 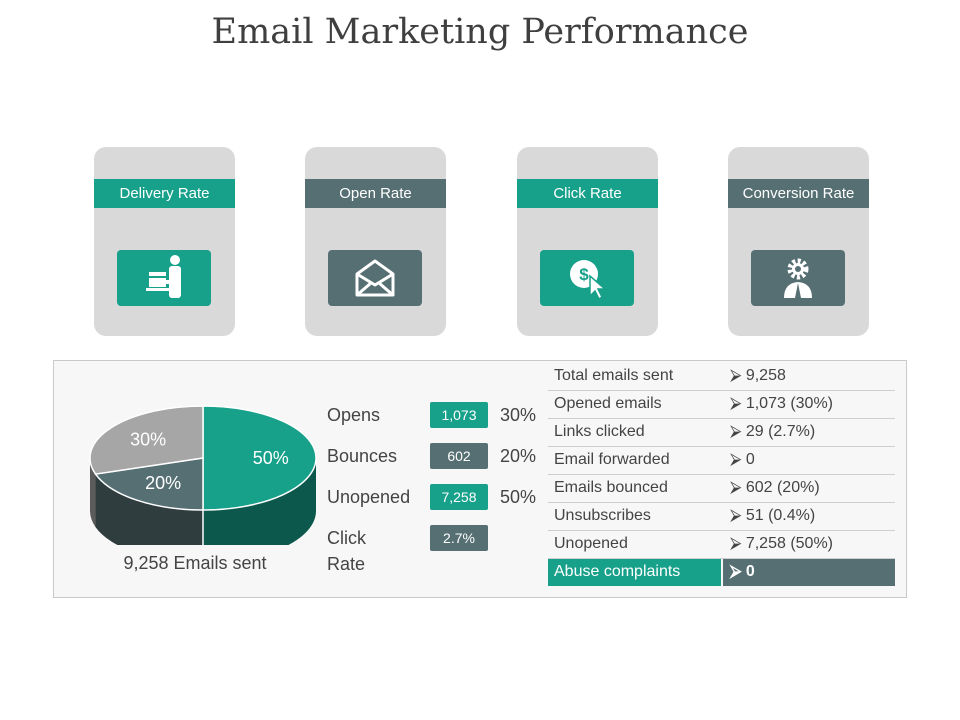 What do you see at coordinates (721, 405) in the screenshot?
I see `stat-row-opened: Opened emails ⮚ 1,073 (30%)` at bounding box center [721, 405].